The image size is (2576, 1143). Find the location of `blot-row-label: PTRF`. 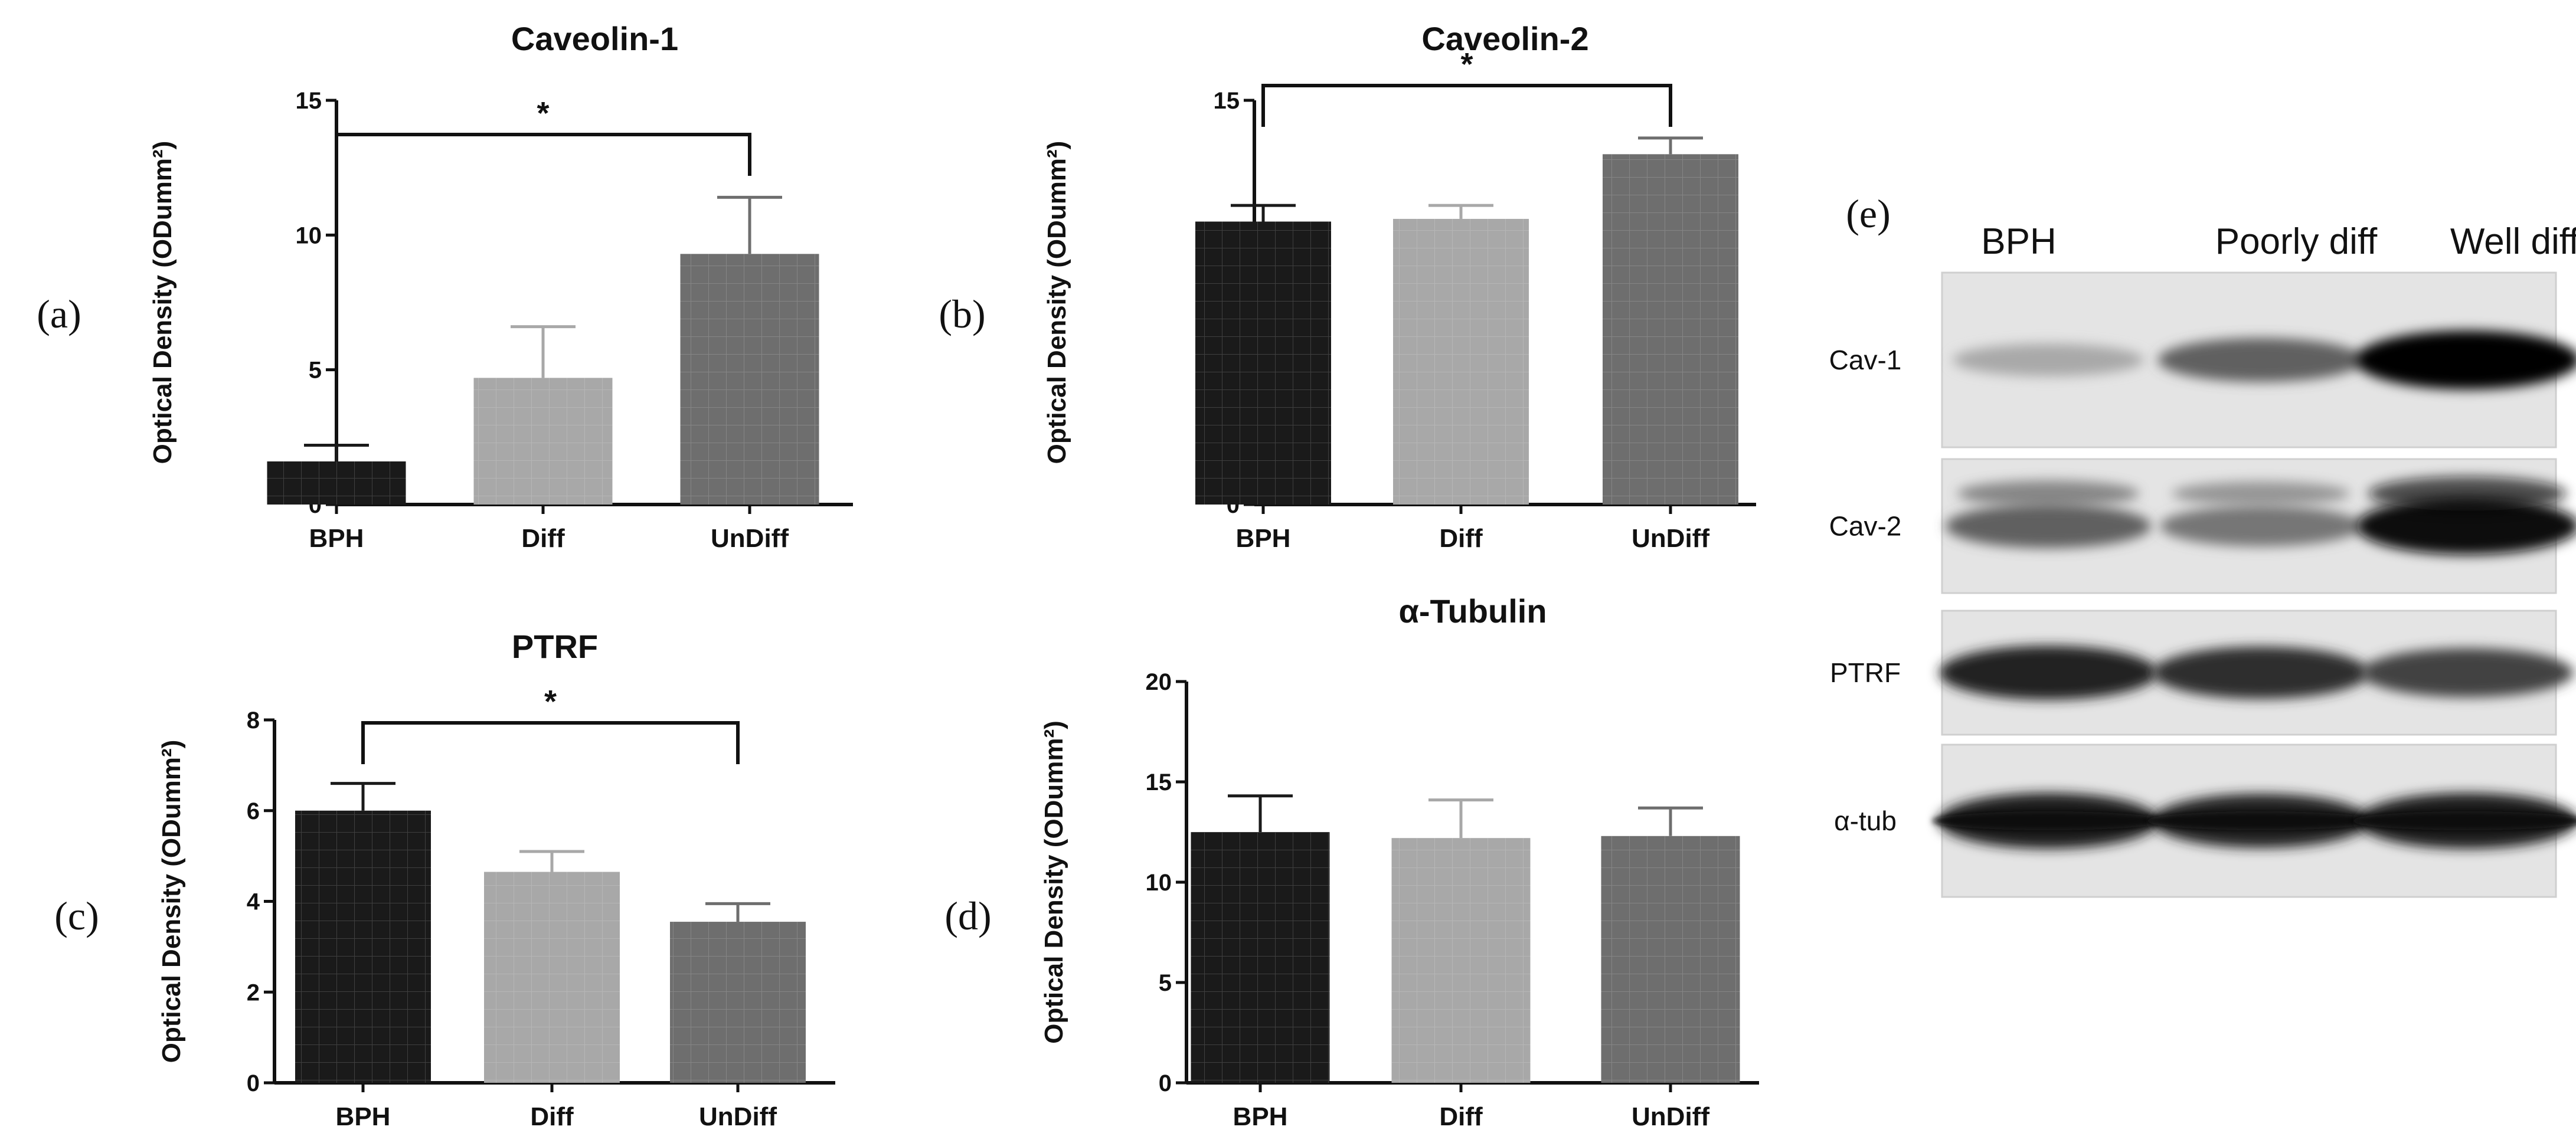

blot-row-label: PTRF is located at coordinates (1865, 672).